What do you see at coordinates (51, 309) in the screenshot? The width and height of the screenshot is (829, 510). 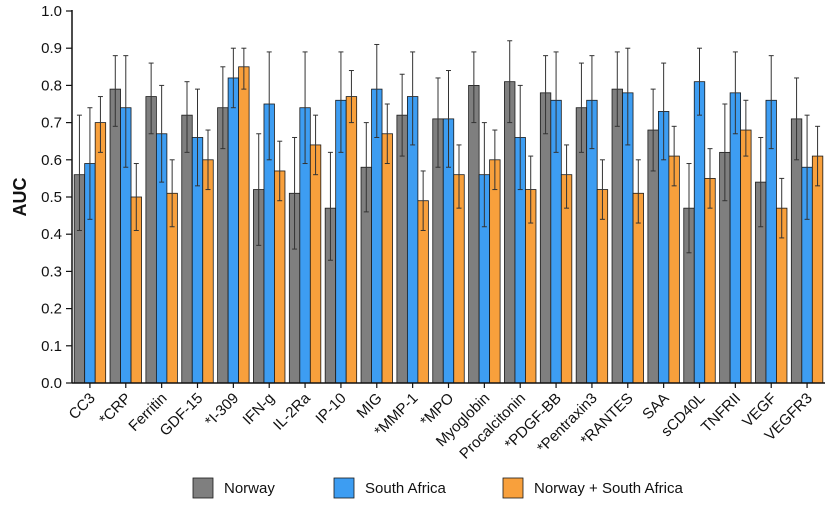 I see `y-tick-label: 0.2` at bounding box center [51, 309].